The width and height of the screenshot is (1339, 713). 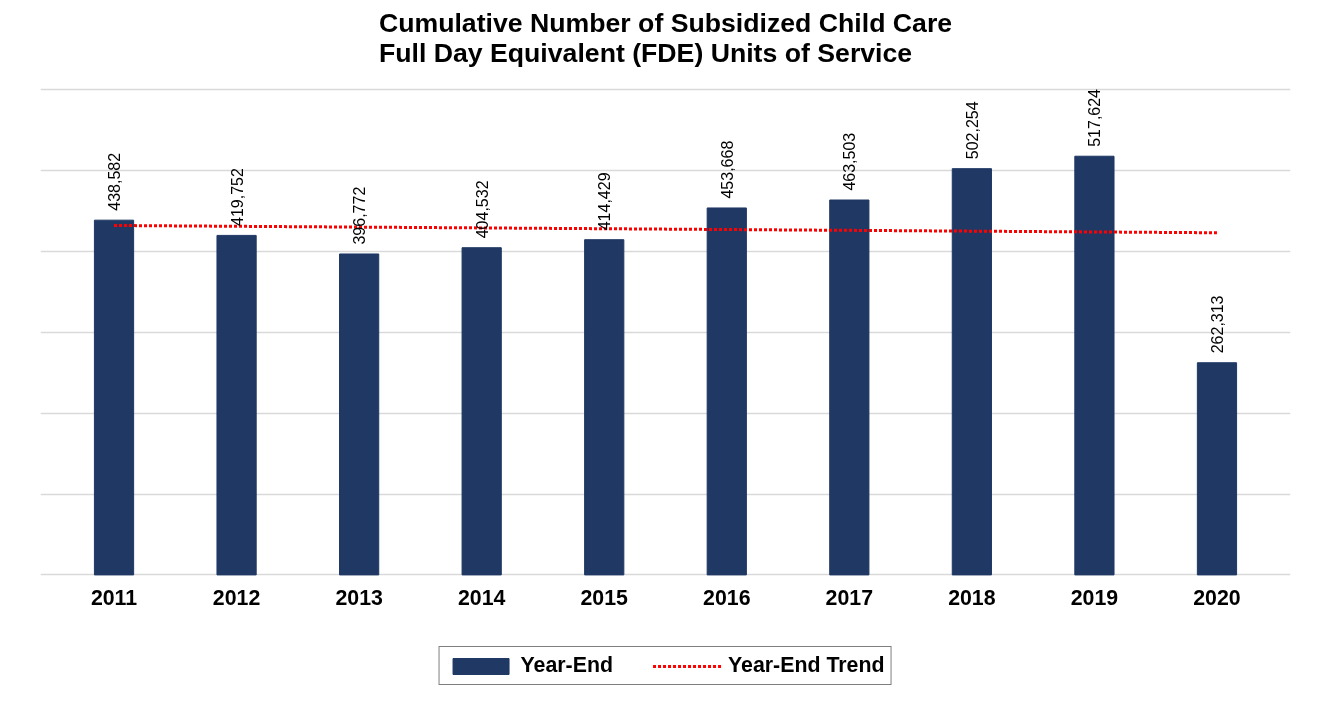 What do you see at coordinates (236, 597) in the screenshot?
I see `x-tick-label: 2012` at bounding box center [236, 597].